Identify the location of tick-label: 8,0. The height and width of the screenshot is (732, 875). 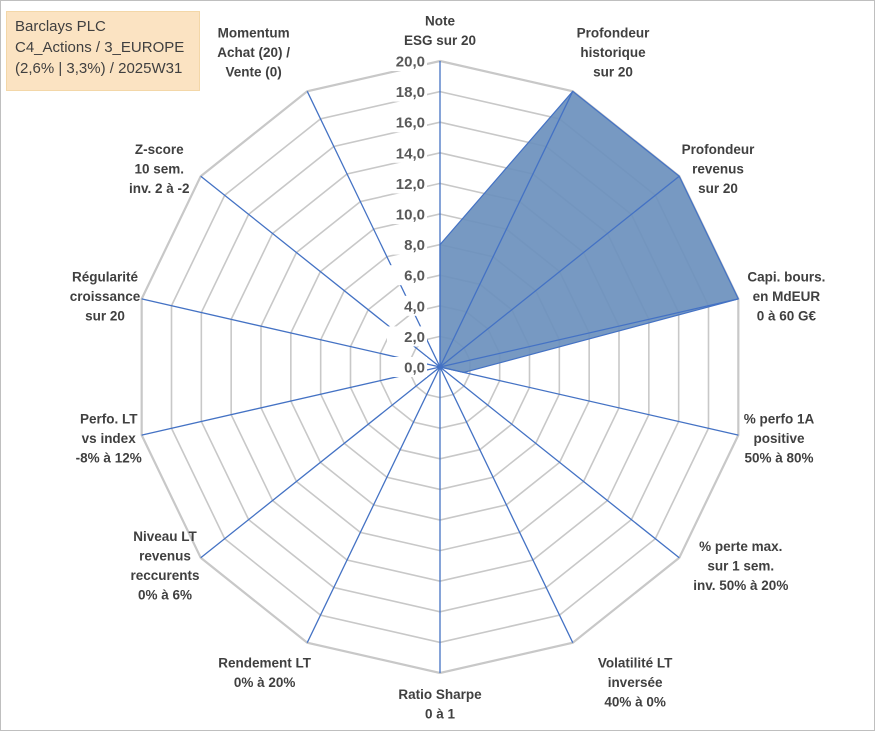
(414, 245).